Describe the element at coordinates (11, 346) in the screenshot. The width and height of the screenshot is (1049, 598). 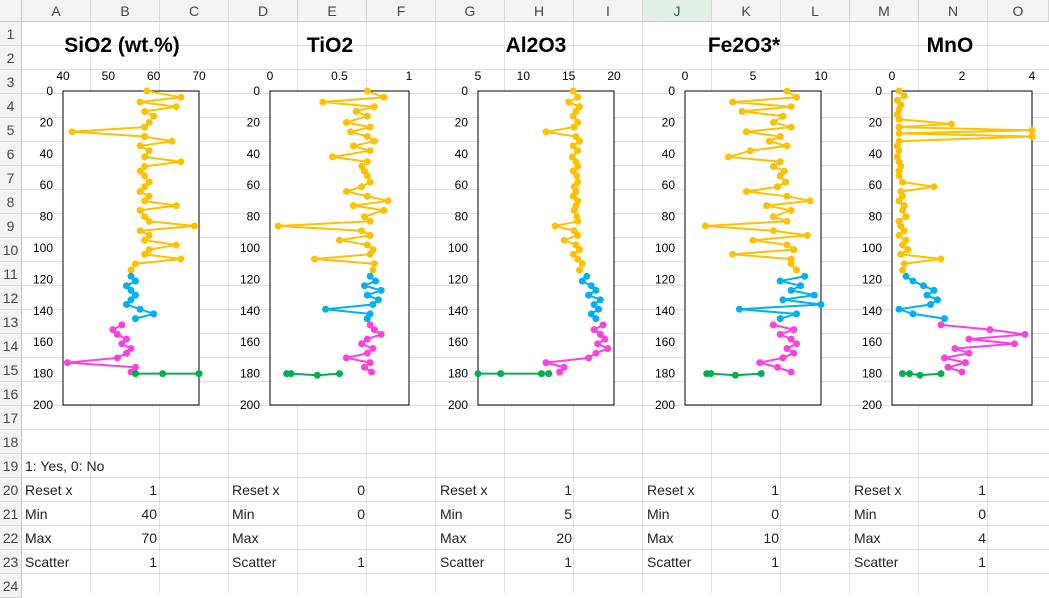
I see `row-header-14: 14` at that location.